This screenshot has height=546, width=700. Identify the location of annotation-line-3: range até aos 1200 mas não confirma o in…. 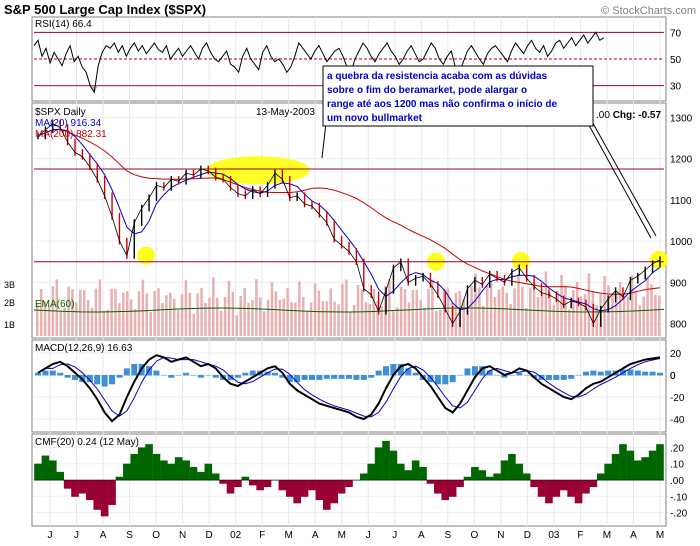
(442, 104).